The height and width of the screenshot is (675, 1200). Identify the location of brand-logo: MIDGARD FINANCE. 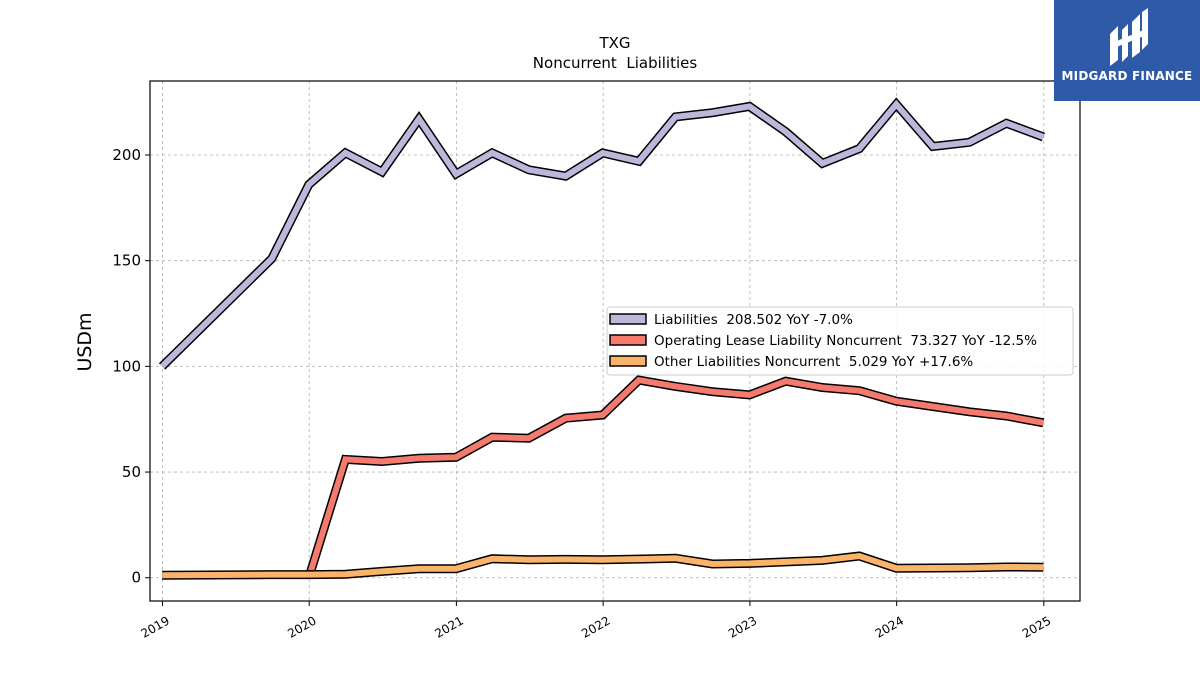
(1127, 50).